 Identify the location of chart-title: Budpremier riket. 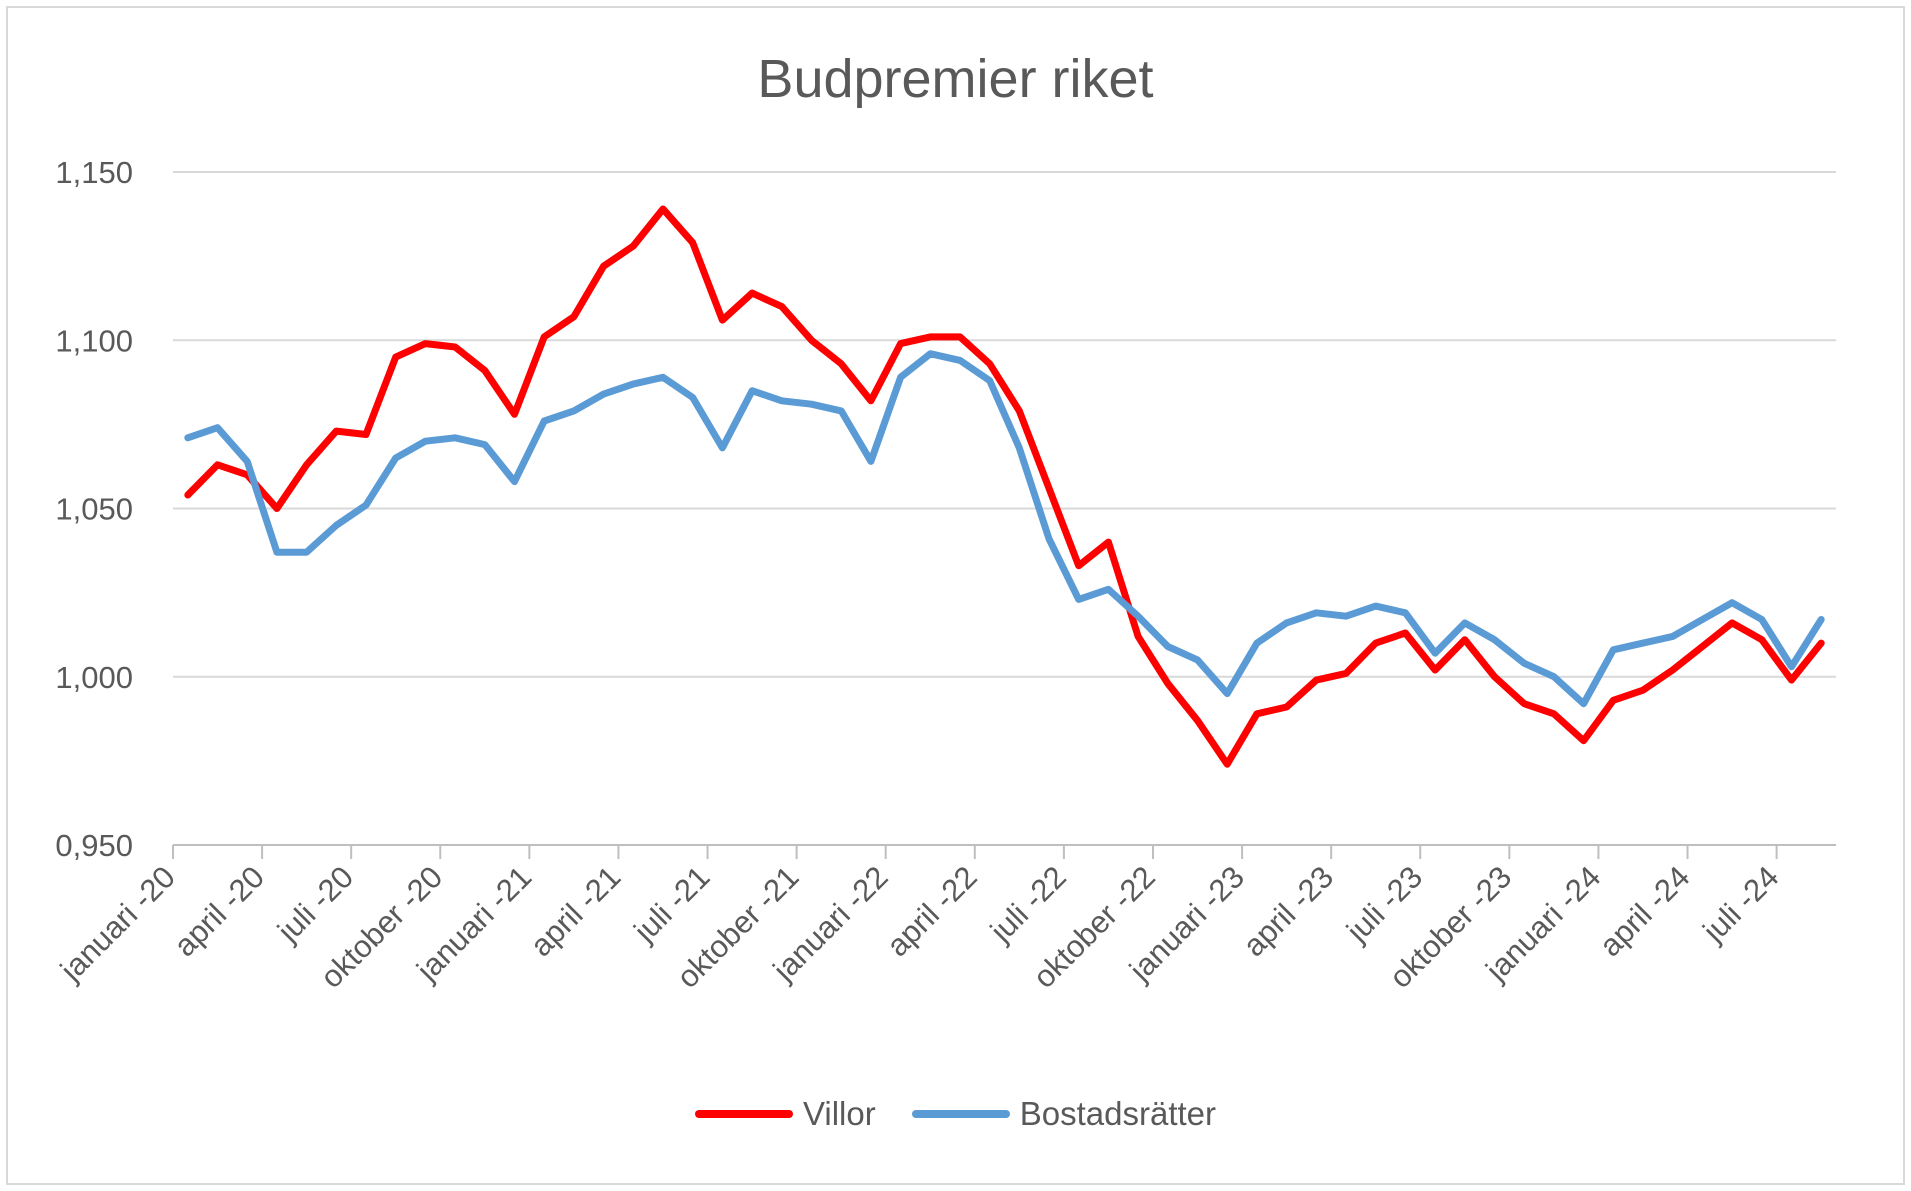
(955, 79).